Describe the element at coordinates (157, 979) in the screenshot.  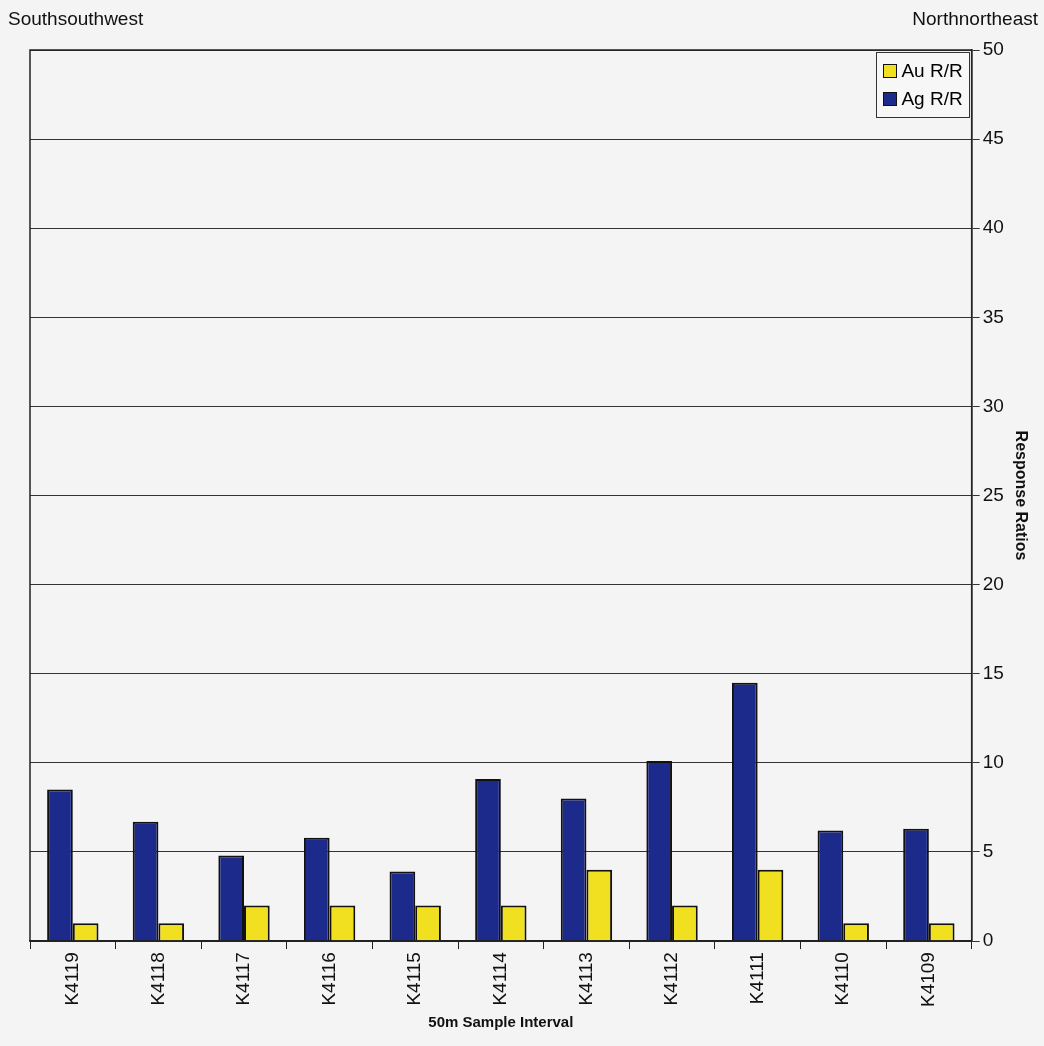
I see `x-tick-label: K4118` at that location.